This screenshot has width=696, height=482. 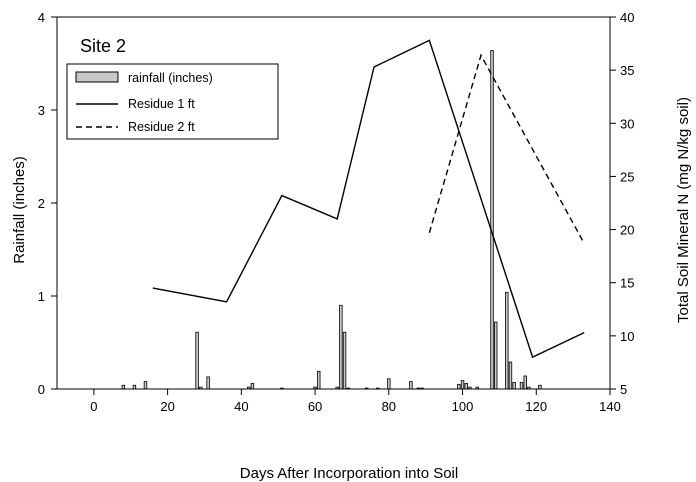 What do you see at coordinates (389, 406) in the screenshot?
I see `x-tick-label: 80` at bounding box center [389, 406].